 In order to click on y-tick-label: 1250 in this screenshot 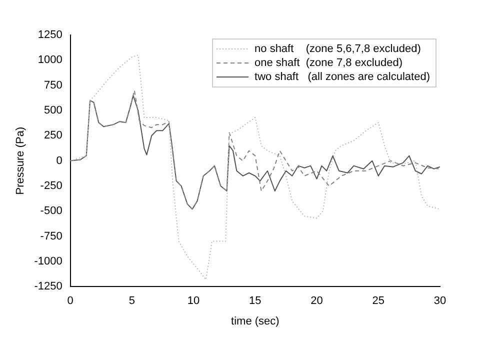, I will do `click(50, 35)`.